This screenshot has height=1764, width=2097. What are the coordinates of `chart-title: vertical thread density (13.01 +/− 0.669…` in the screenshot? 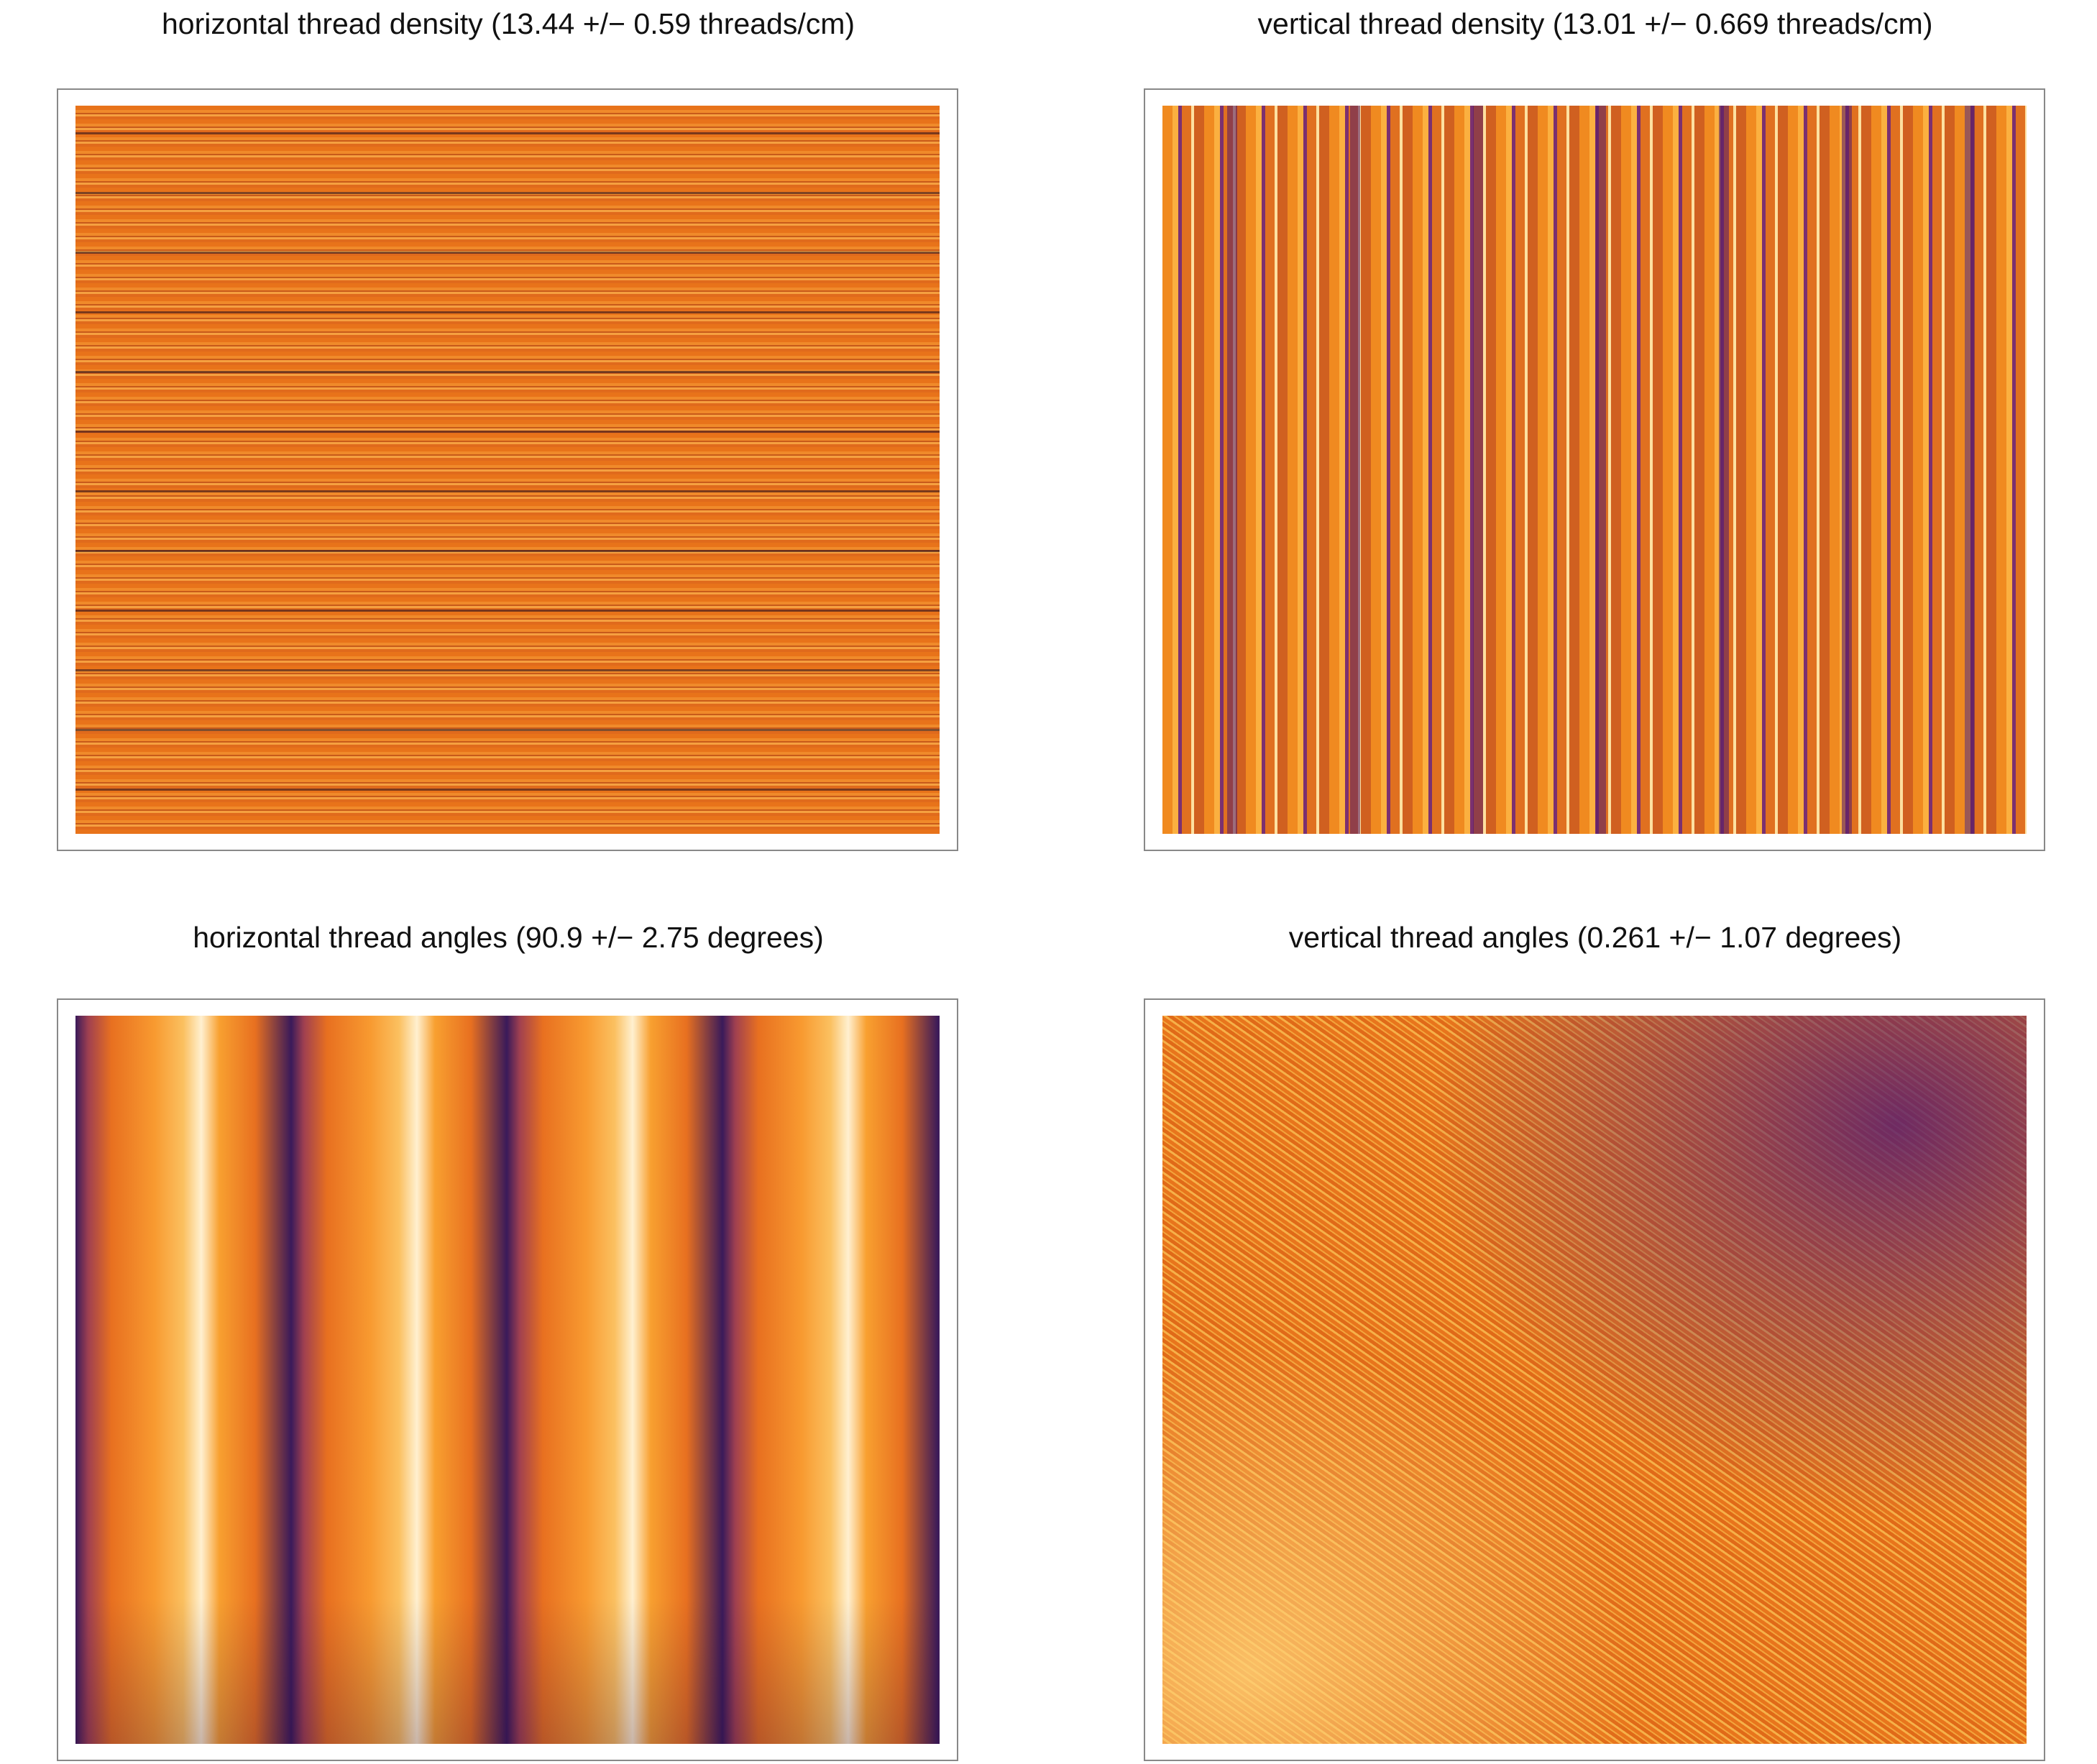 It's located at (1595, 23).